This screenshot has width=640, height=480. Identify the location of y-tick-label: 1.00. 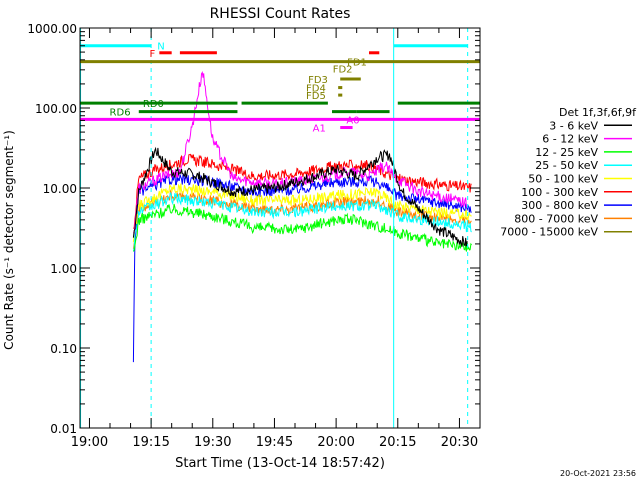
(63, 269).